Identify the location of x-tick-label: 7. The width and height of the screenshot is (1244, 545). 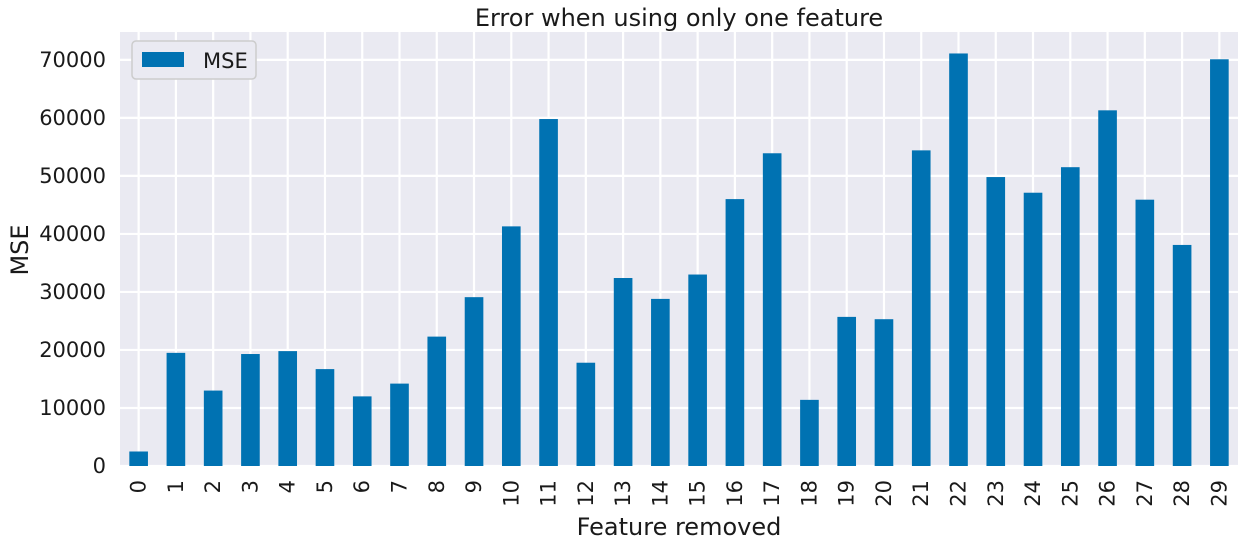
(400, 486).